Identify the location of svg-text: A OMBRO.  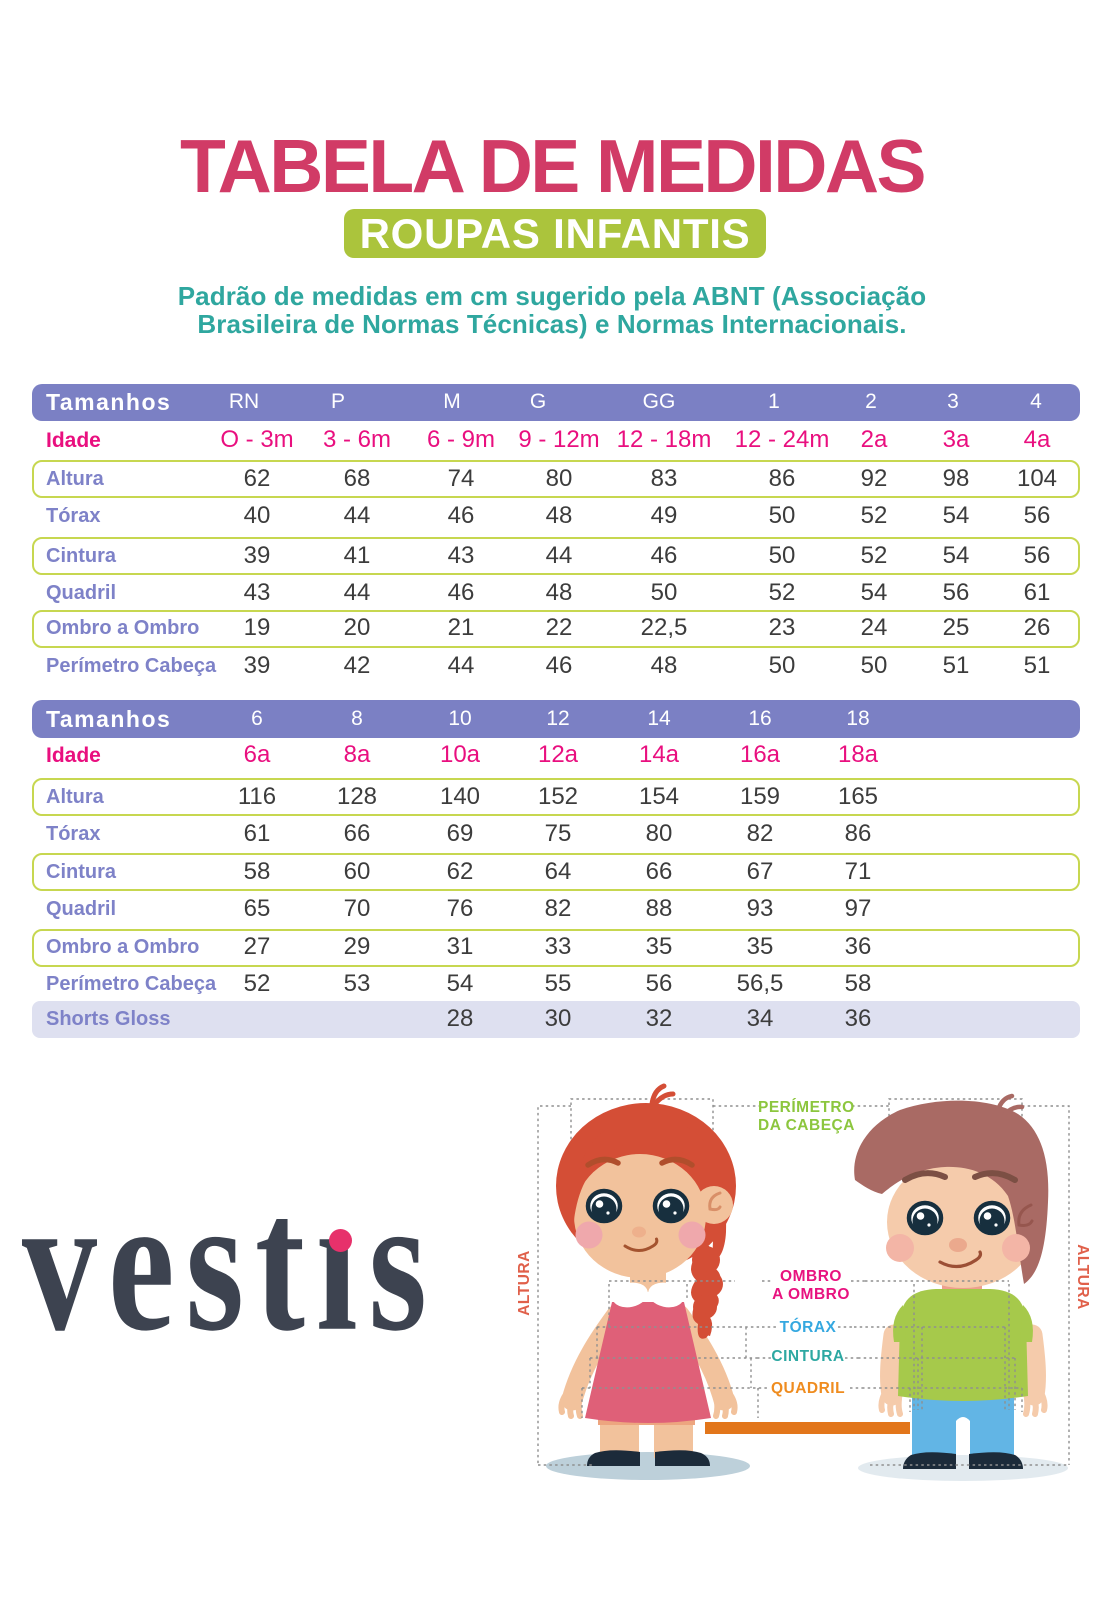
(811, 1294).